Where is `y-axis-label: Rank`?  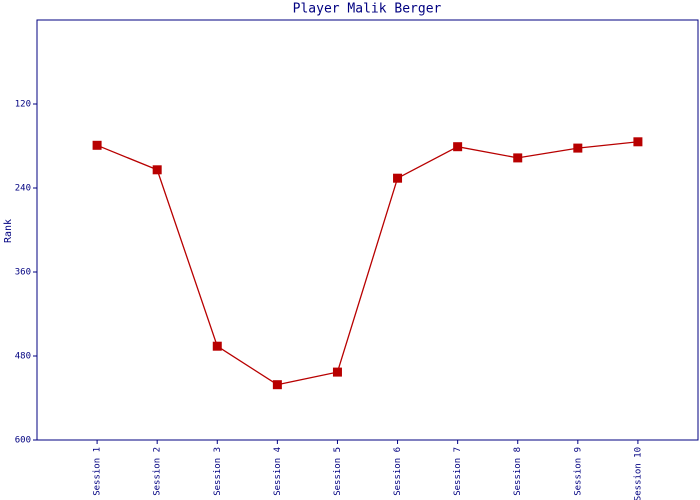 y-axis-label: Rank is located at coordinates (8, 231).